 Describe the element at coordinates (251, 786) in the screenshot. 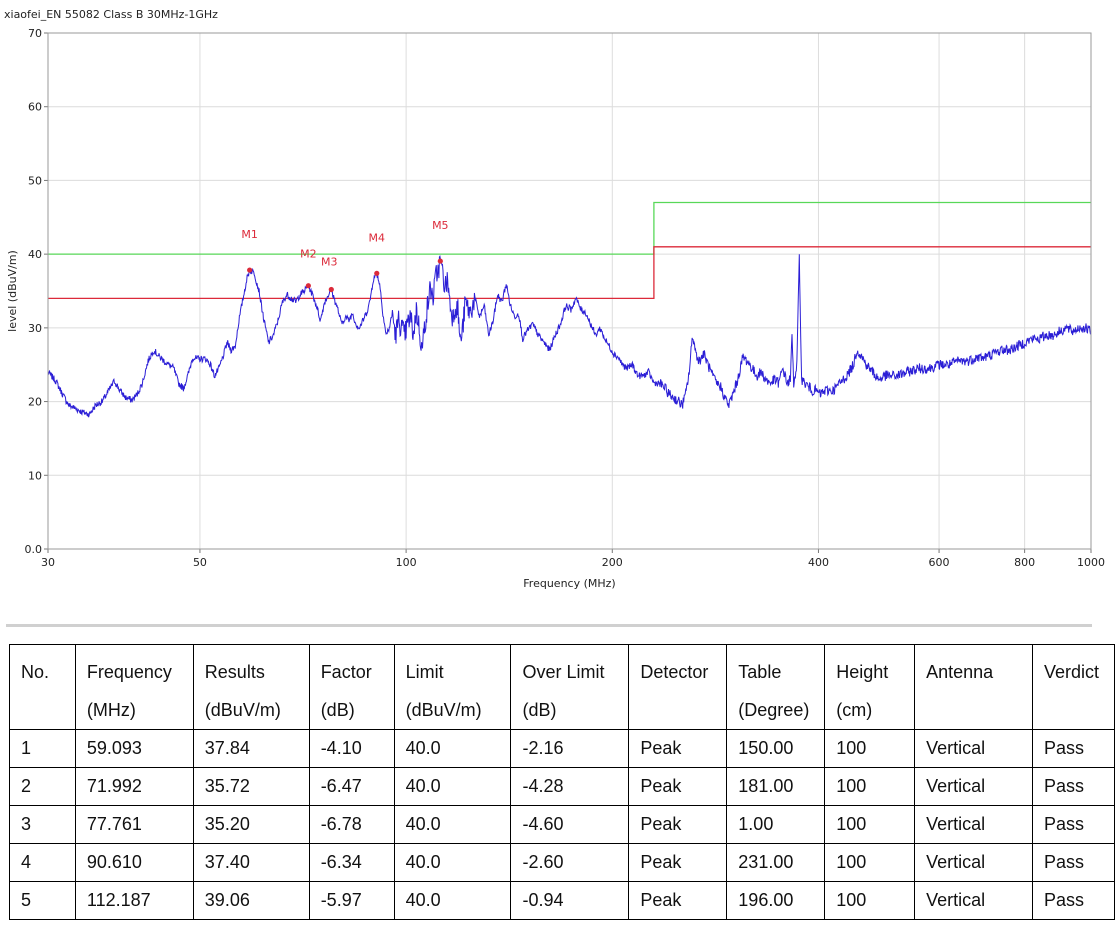

I see `table-cell: 35.72` at that location.